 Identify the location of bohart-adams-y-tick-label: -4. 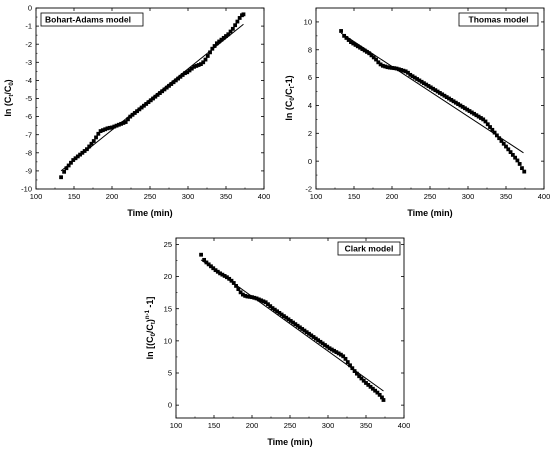
(28, 80).